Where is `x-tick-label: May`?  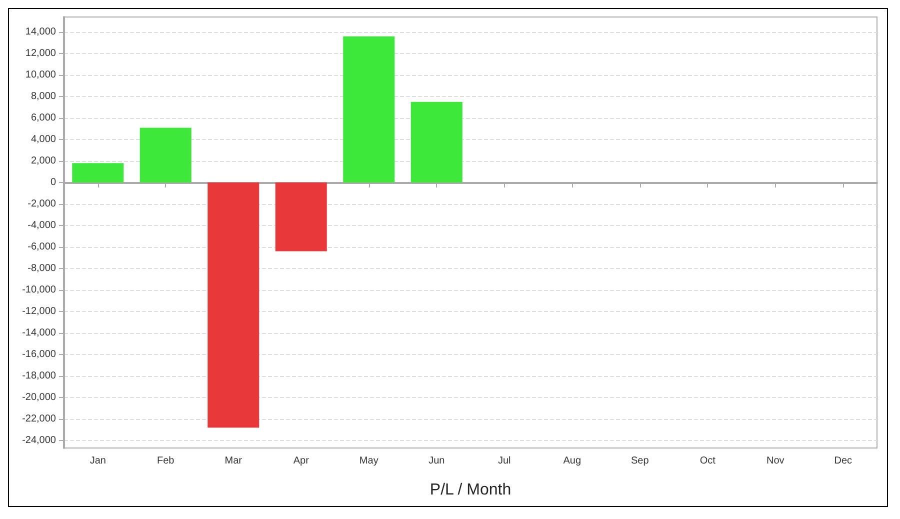
x-tick-label: May is located at coordinates (368, 461).